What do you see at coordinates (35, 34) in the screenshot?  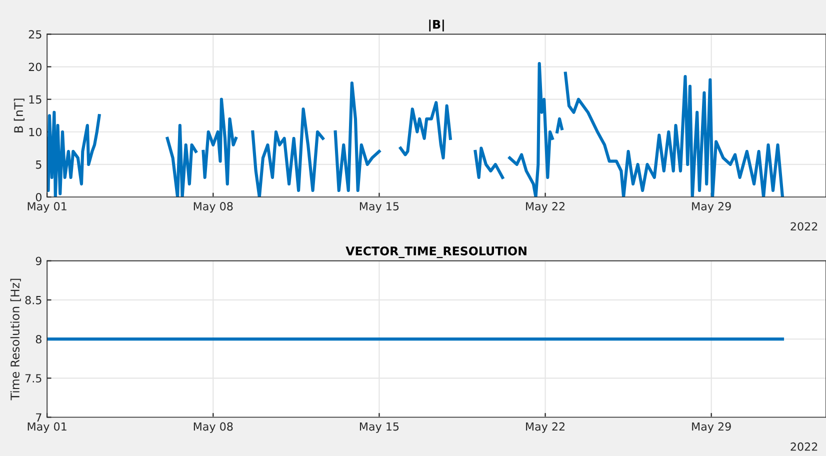 I see `y-tick-label: 25` at bounding box center [35, 34].